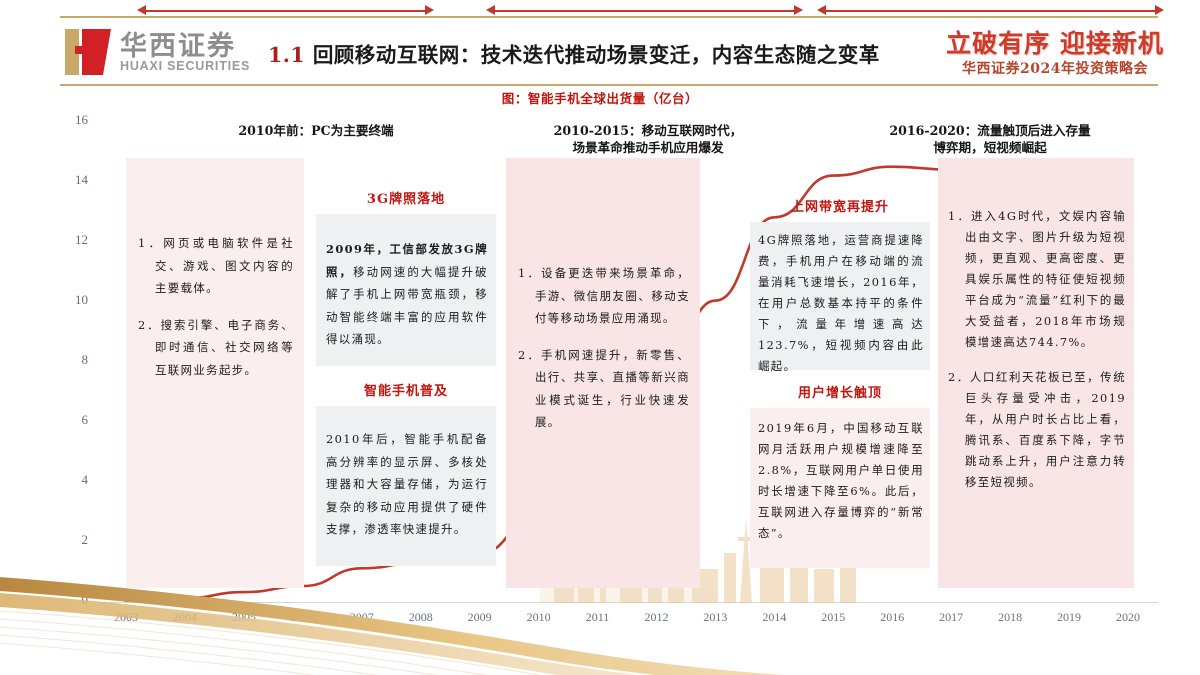 This screenshot has height=675, width=1200. What do you see at coordinates (715, 617) in the screenshot?
I see `x-axis-tick: 2013` at bounding box center [715, 617].